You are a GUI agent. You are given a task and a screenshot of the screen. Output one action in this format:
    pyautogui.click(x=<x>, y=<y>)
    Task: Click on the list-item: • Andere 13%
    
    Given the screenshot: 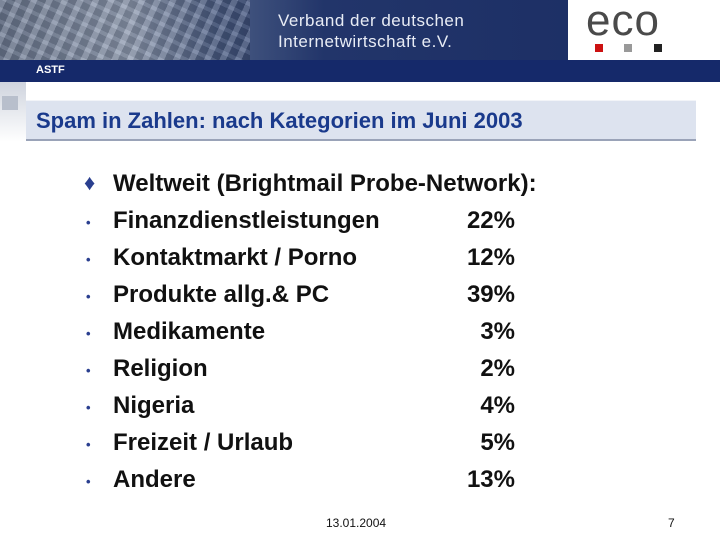 What is the action you would take?
    pyautogui.click(x=360, y=484)
    